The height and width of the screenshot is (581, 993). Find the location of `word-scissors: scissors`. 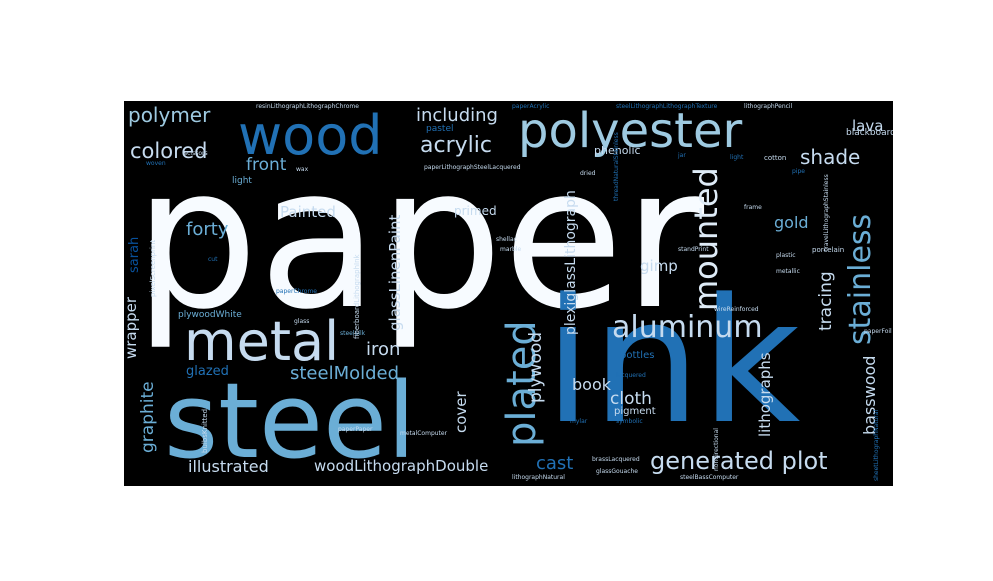

word-scissors: scissors is located at coordinates (196, 153).